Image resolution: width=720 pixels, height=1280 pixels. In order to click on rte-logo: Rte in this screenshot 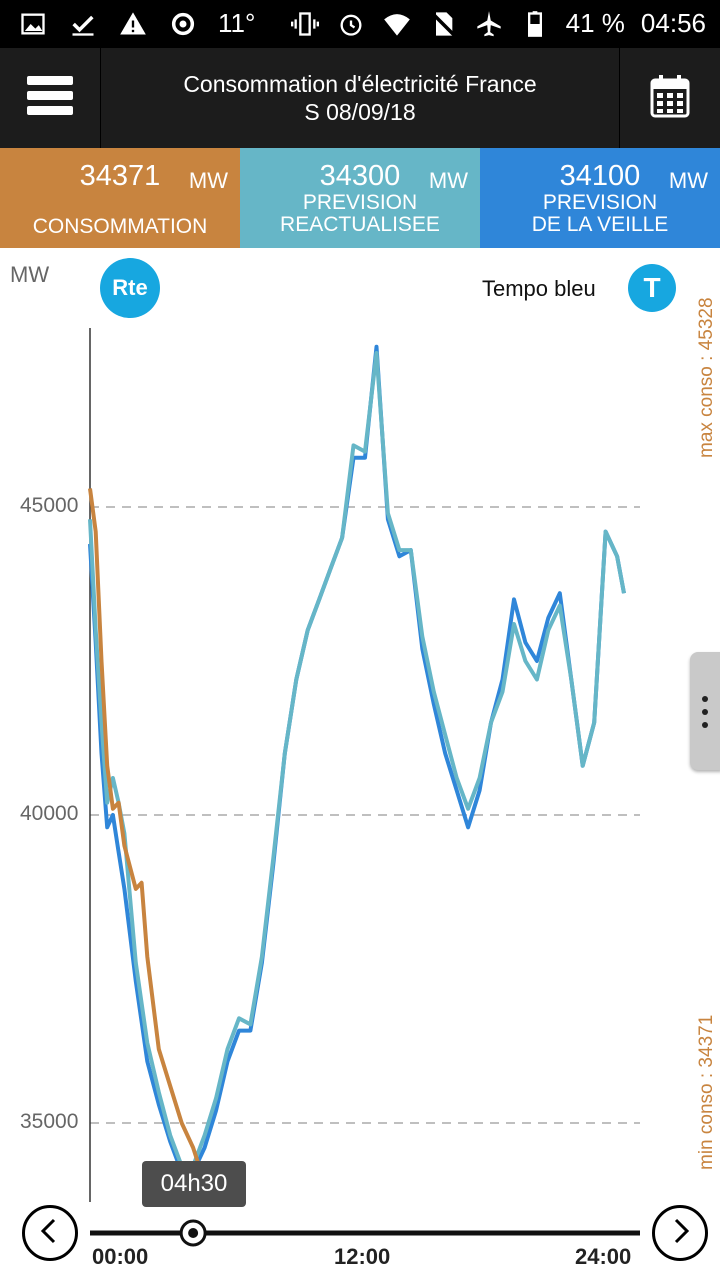, I will do `click(130, 288)`.